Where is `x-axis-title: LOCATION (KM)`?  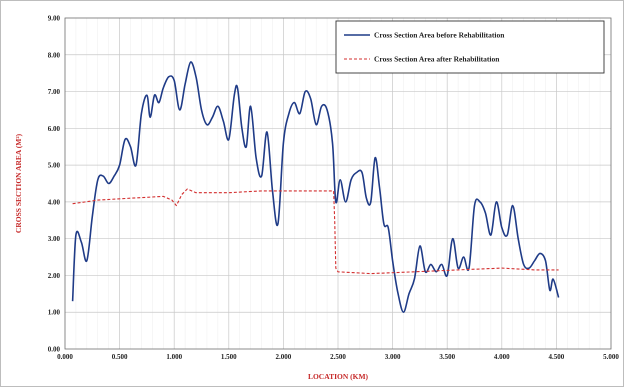
x-axis-title: LOCATION (KM) is located at coordinates (338, 376).